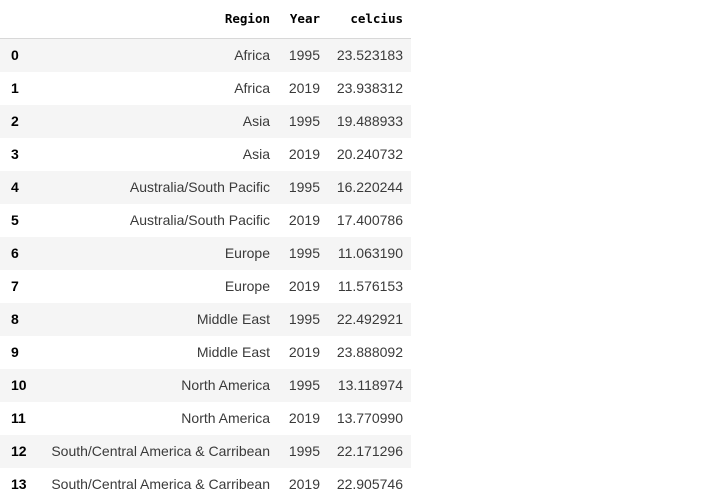  What do you see at coordinates (15, 253) in the screenshot?
I see `row-index: 6` at bounding box center [15, 253].